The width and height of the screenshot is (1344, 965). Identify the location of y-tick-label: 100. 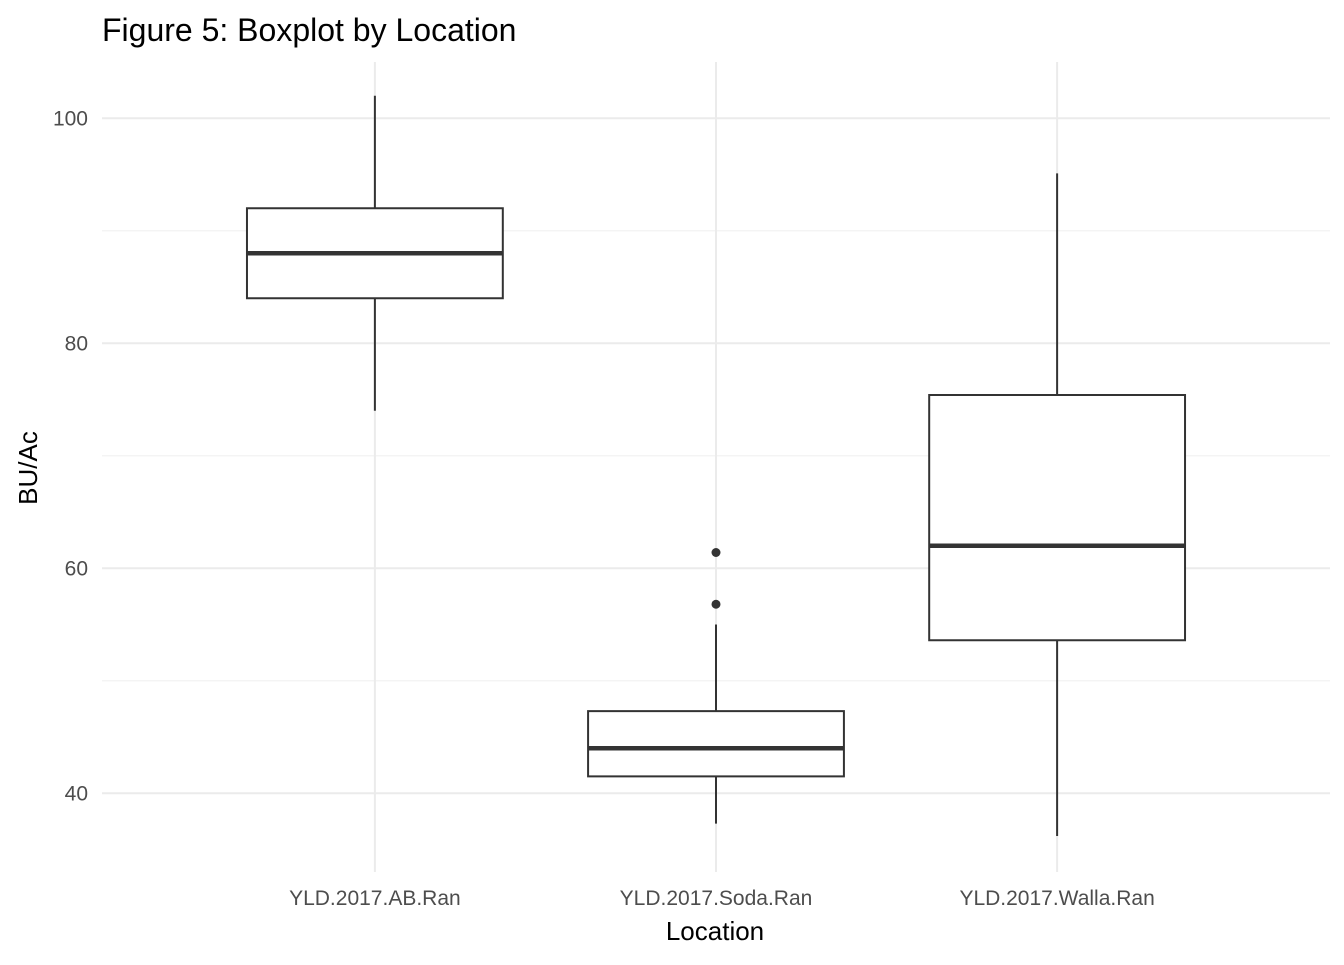
(70, 118).